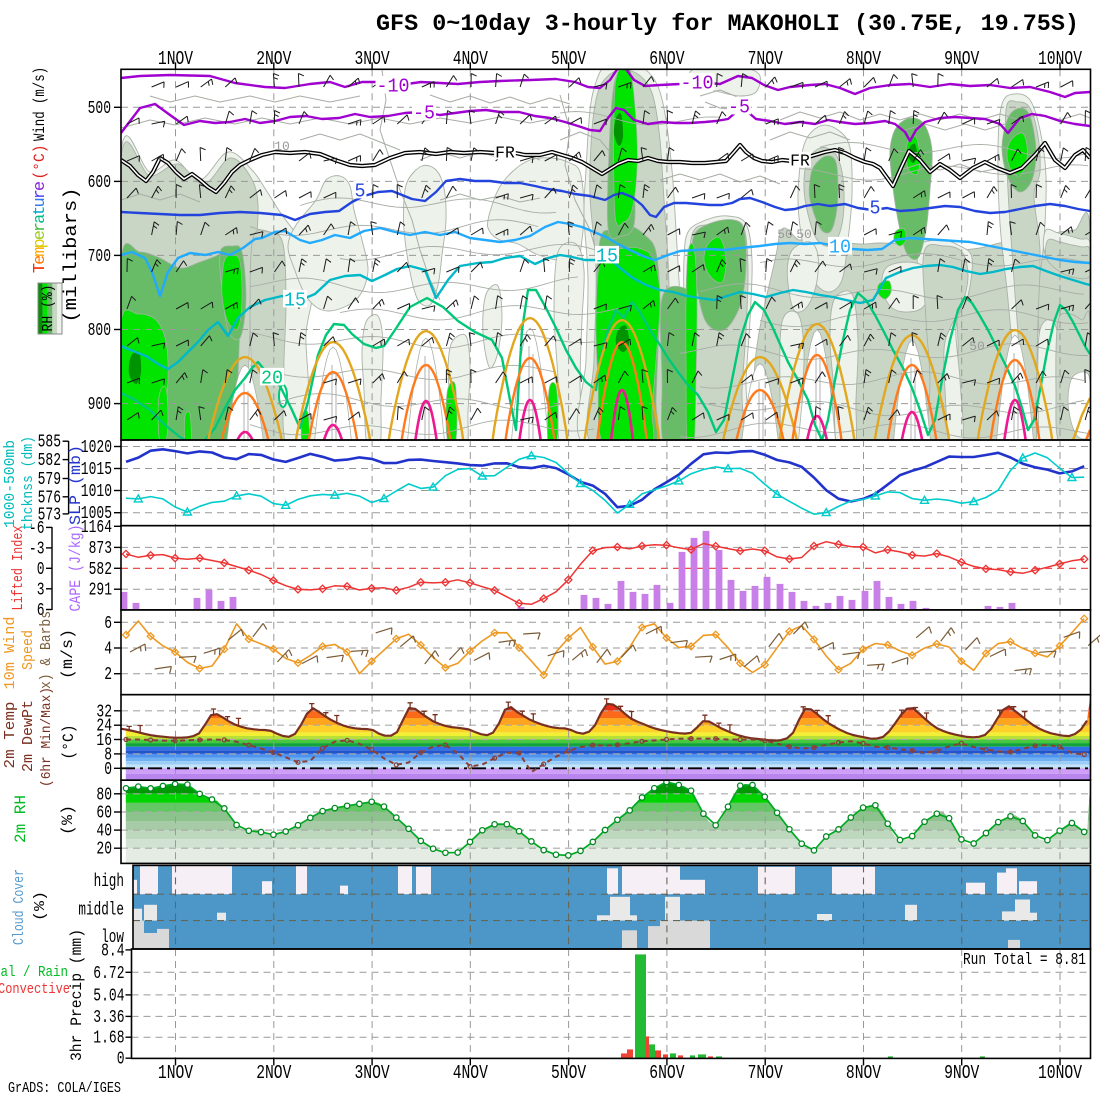 The width and height of the screenshot is (1100, 1105). I want to click on svg-text: 2m Temp, so click(10, 735).